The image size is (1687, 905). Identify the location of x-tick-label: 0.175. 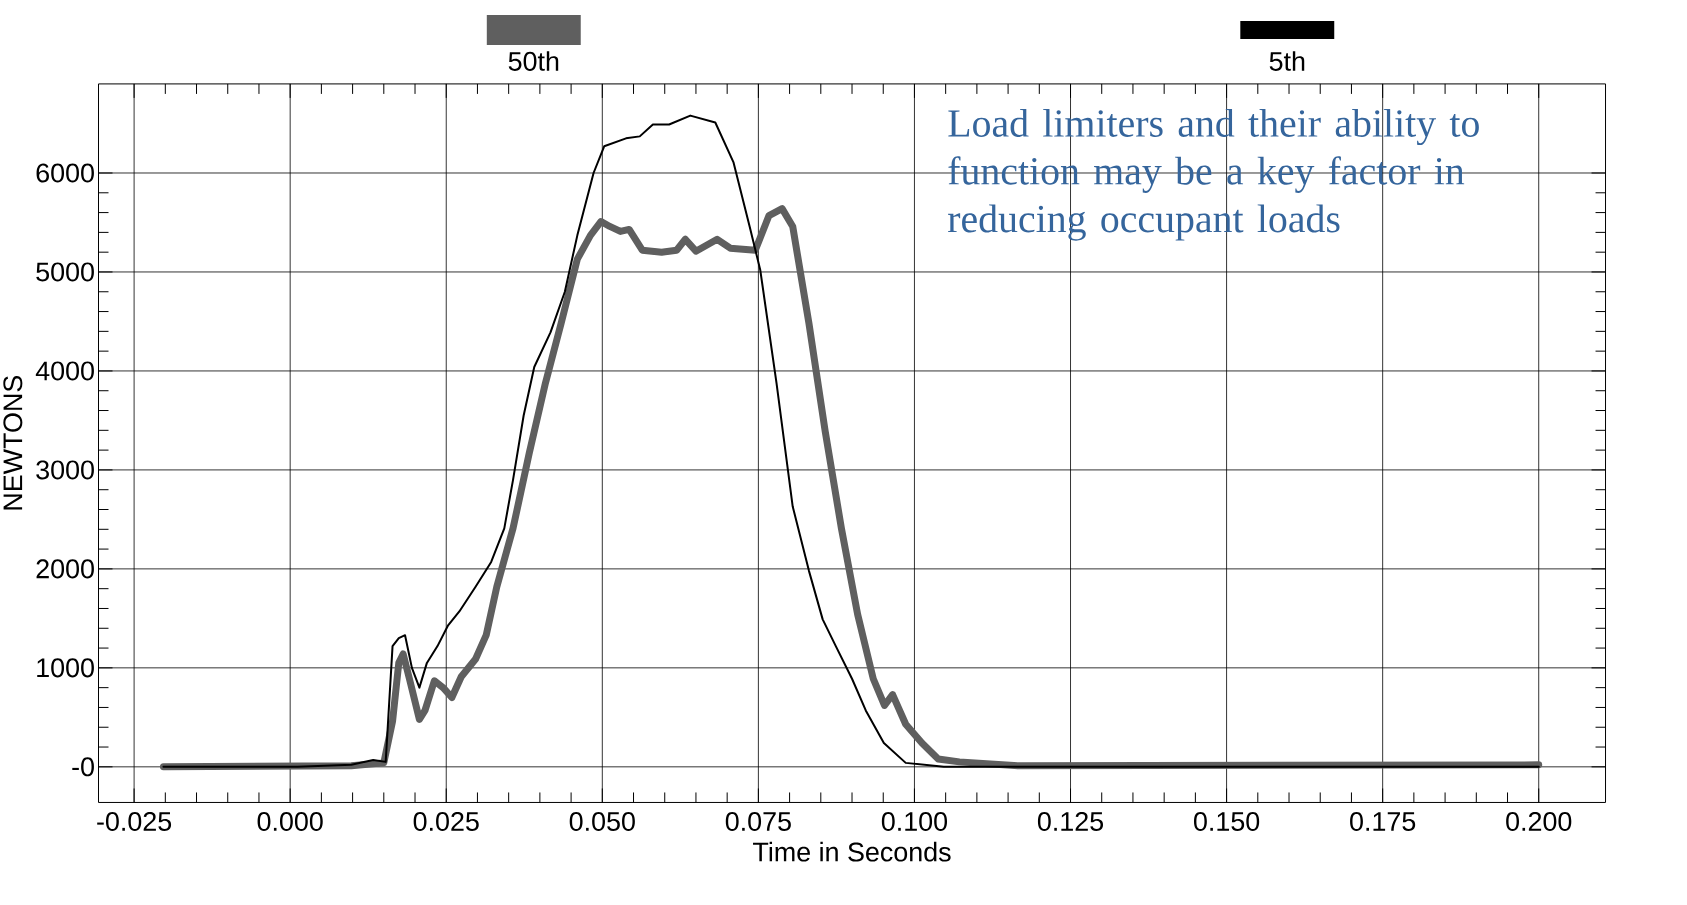
(1383, 821).